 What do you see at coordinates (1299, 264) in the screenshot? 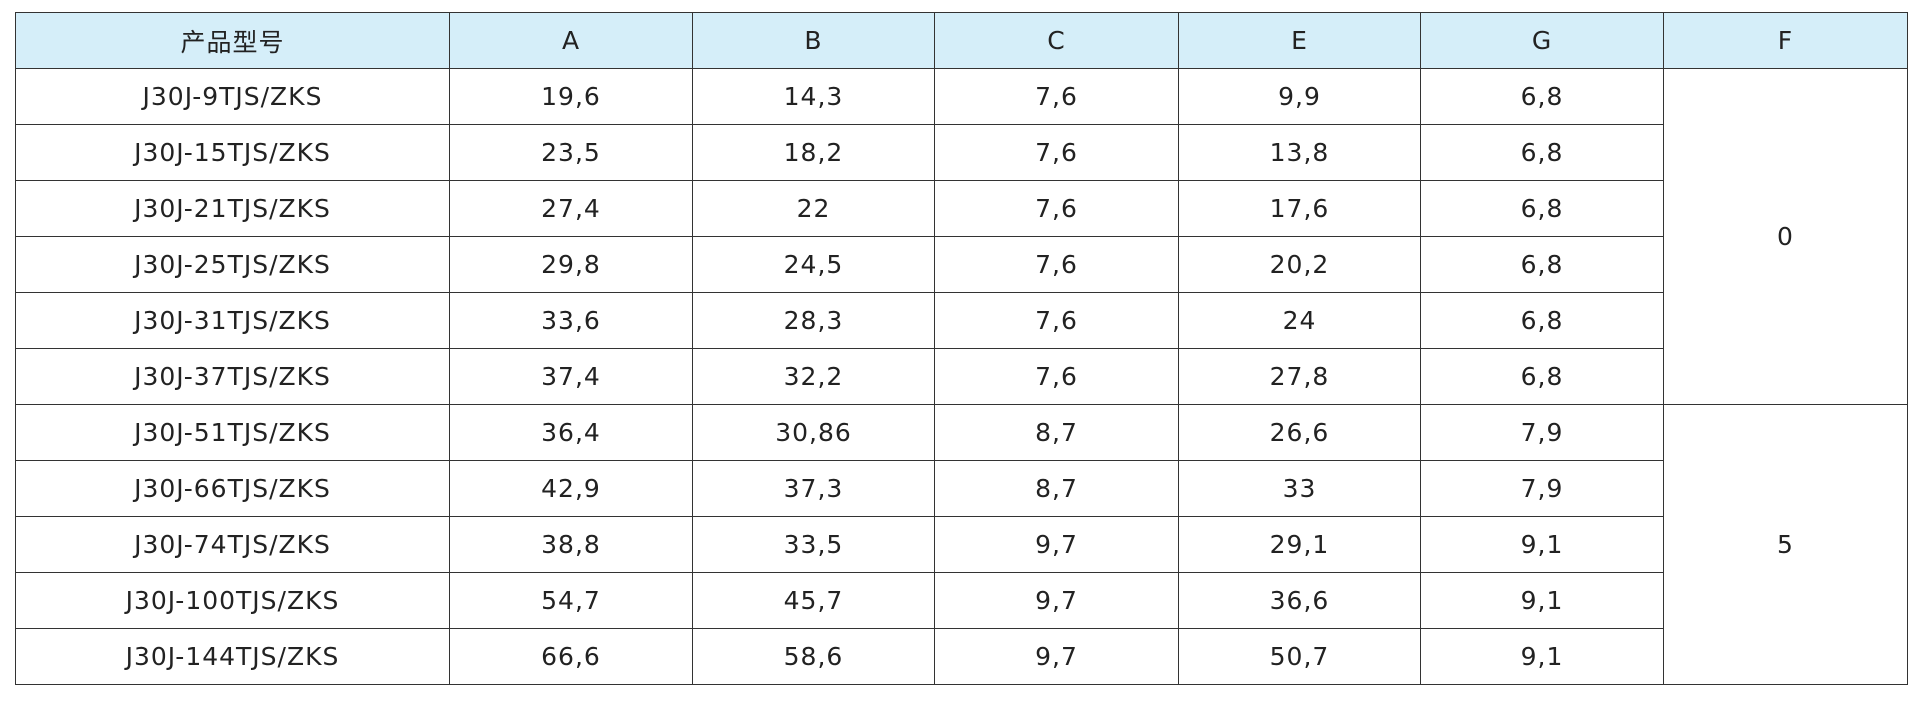
I see `value-cell: 20,2` at bounding box center [1299, 264].